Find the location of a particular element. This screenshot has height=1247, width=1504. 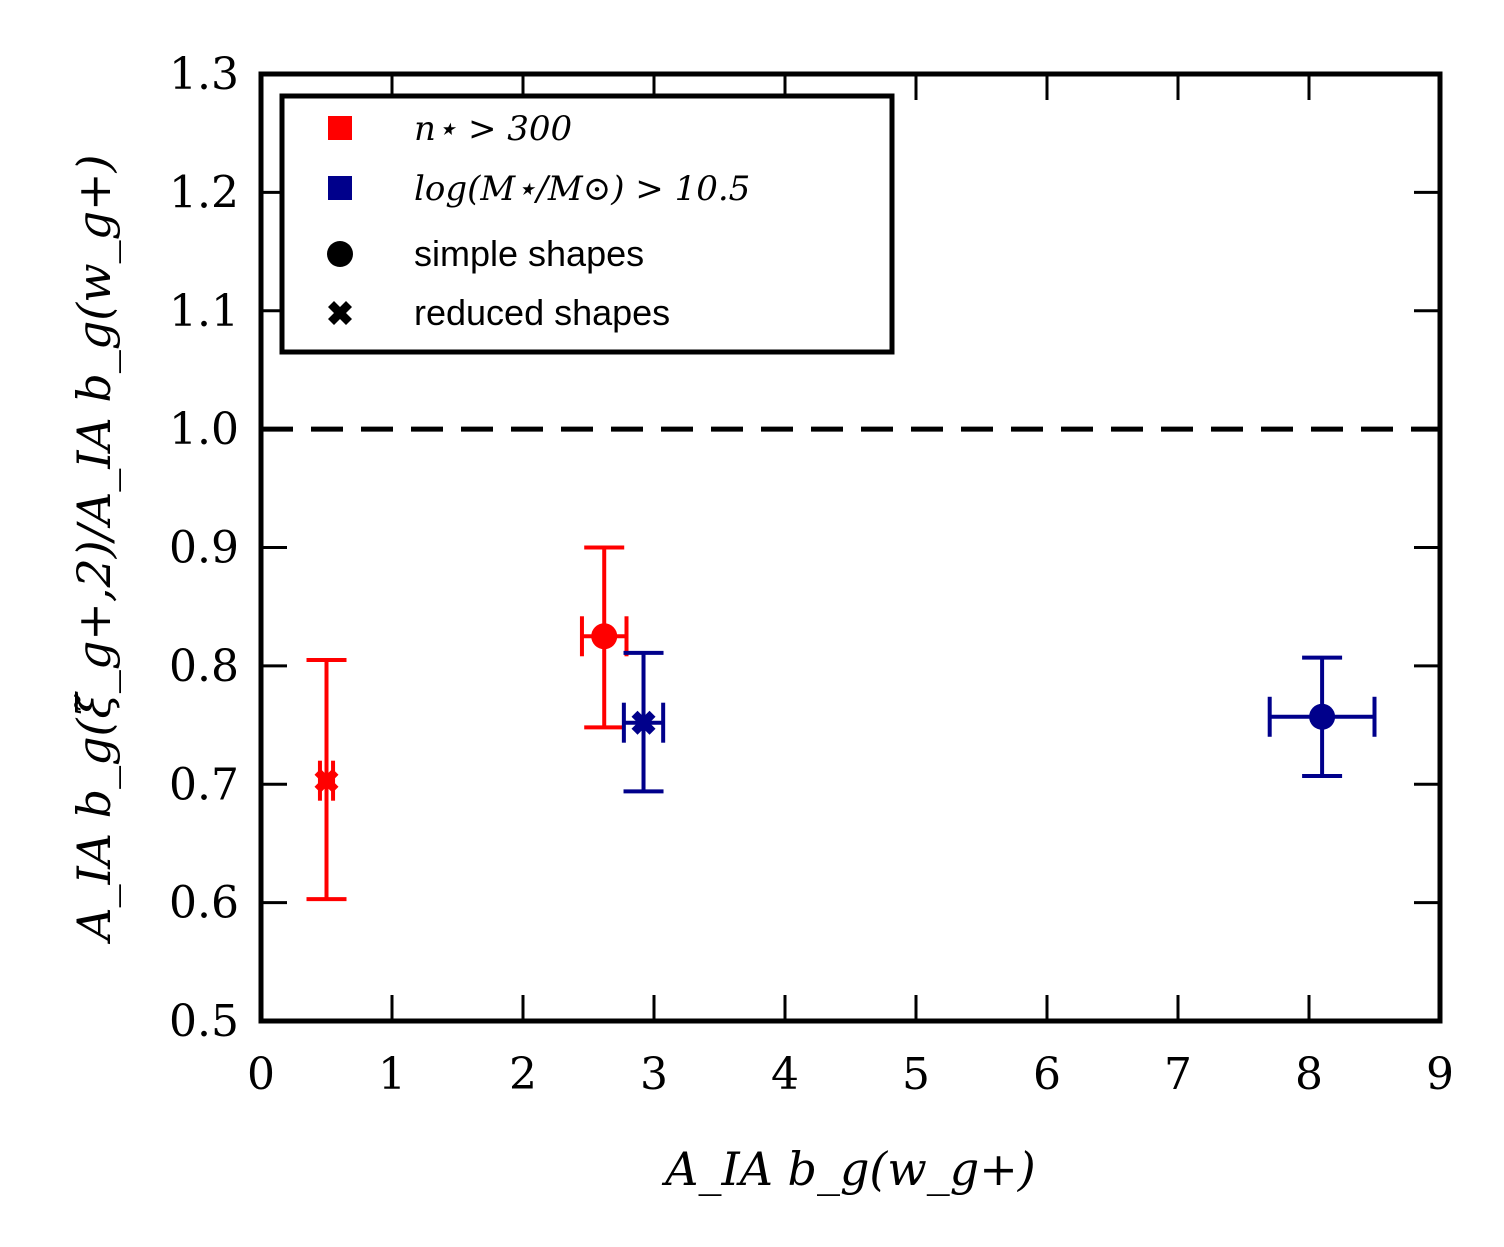

legend-label: simple shapes is located at coordinates (529, 253).